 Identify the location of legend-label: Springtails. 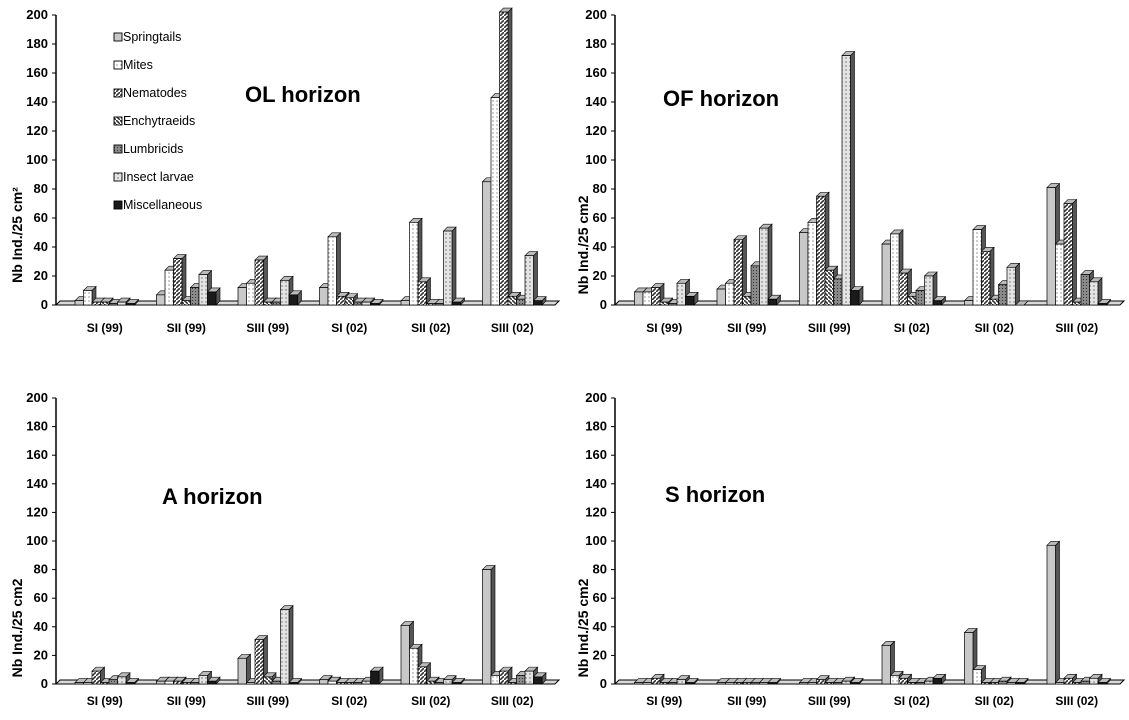
(152, 37).